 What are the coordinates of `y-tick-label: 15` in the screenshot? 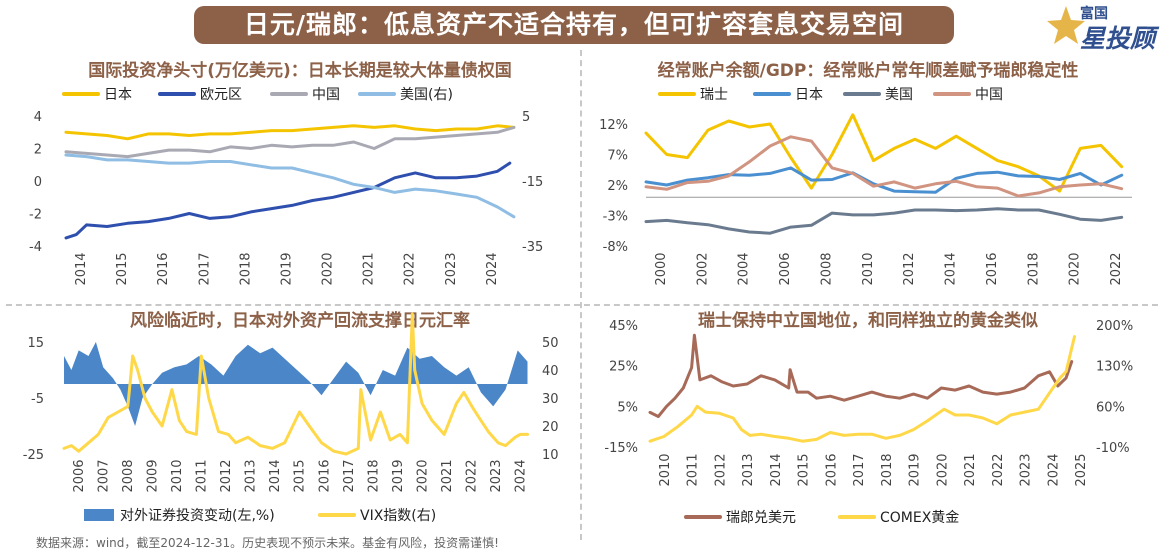 It's located at (35, 343).